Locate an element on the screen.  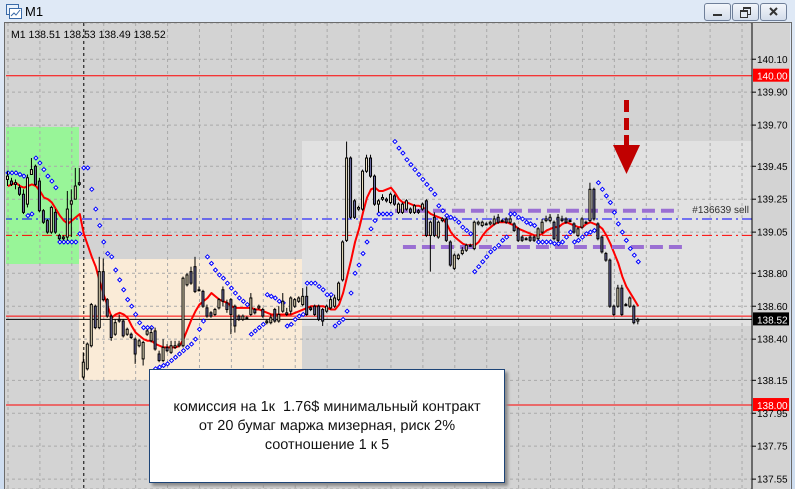
y-tick-label: 139.25 is located at coordinates (772, 200).